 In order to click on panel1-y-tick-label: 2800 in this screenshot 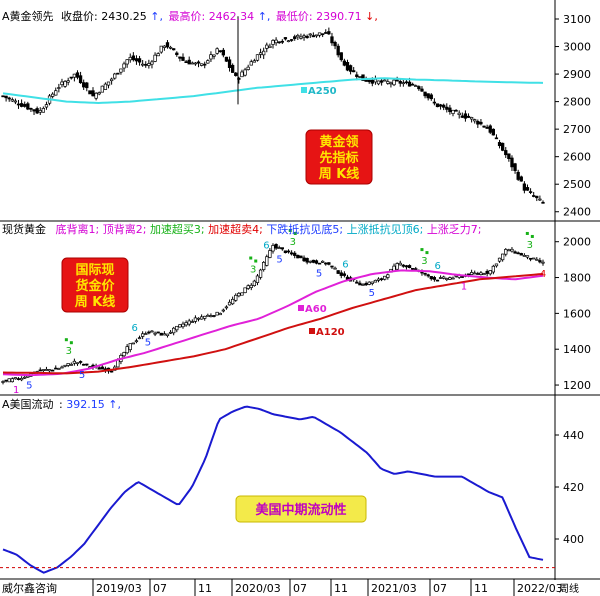, I will do `click(577, 102)`.